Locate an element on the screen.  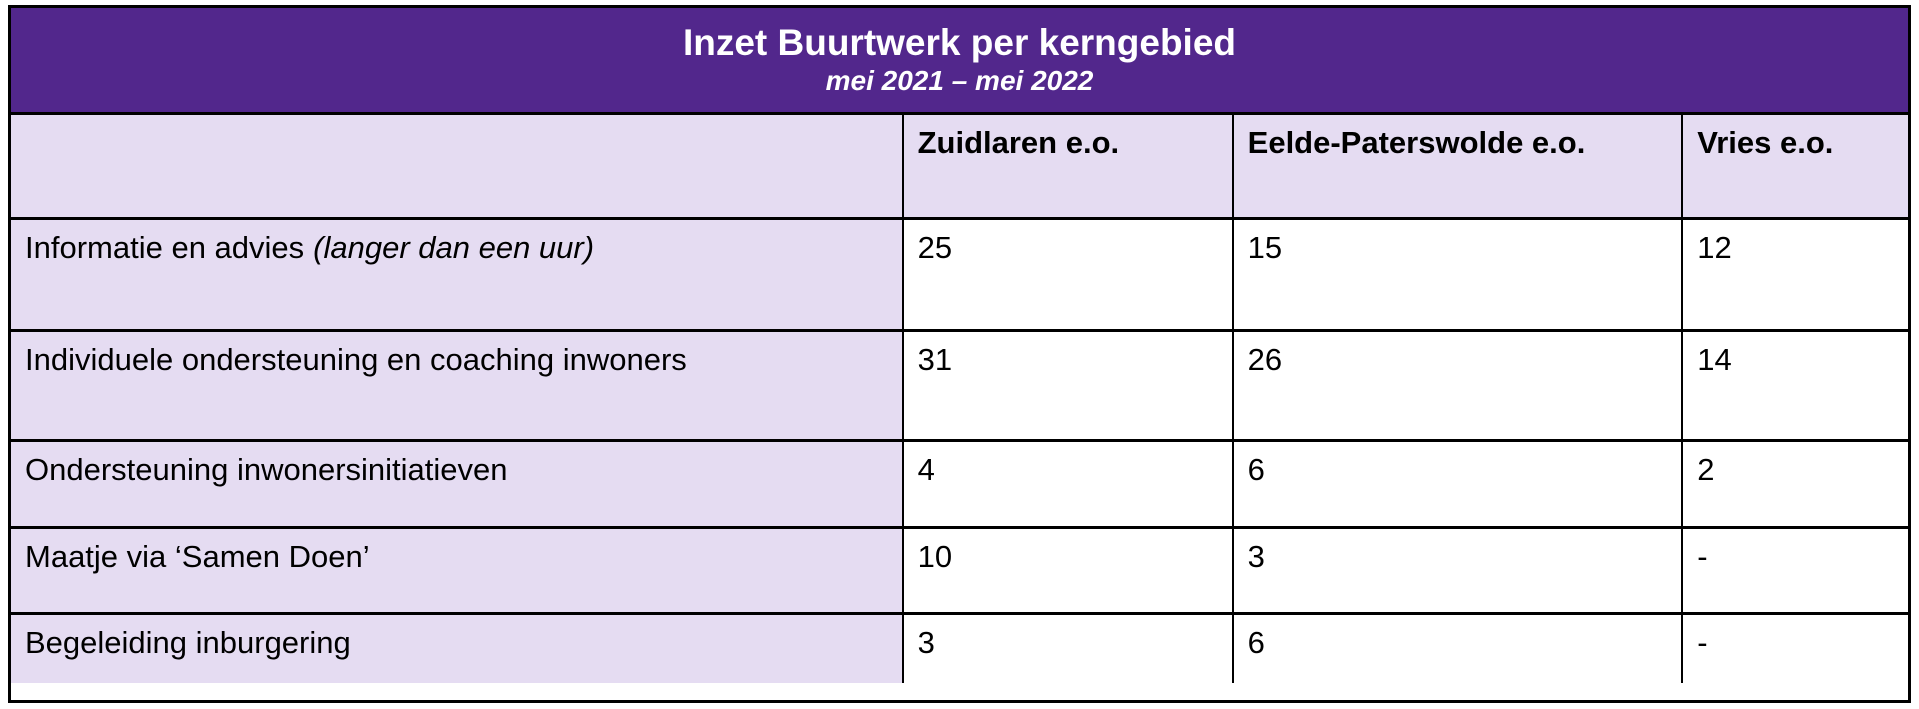
table-row: Begeleiding inburgering 3 6 - is located at coordinates (959, 647).